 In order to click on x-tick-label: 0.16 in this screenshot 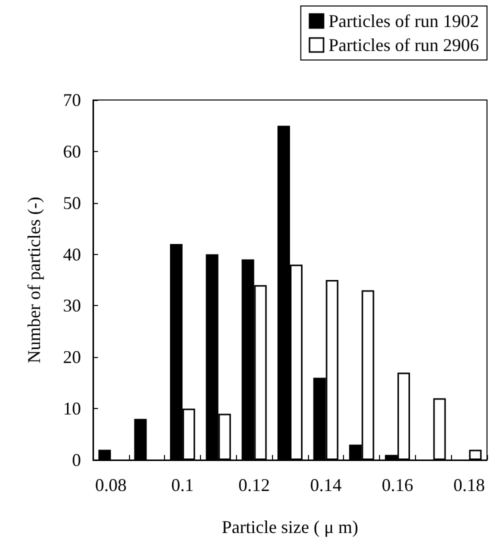, I will do `click(398, 485)`.